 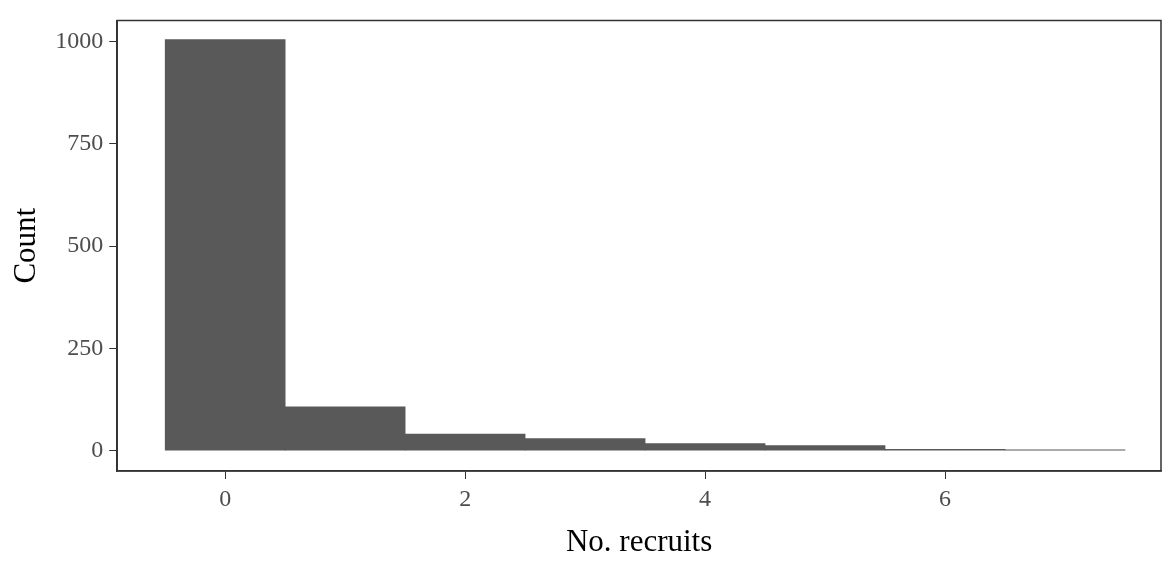 I want to click on y-axis-title: Count, so click(x=24, y=245).